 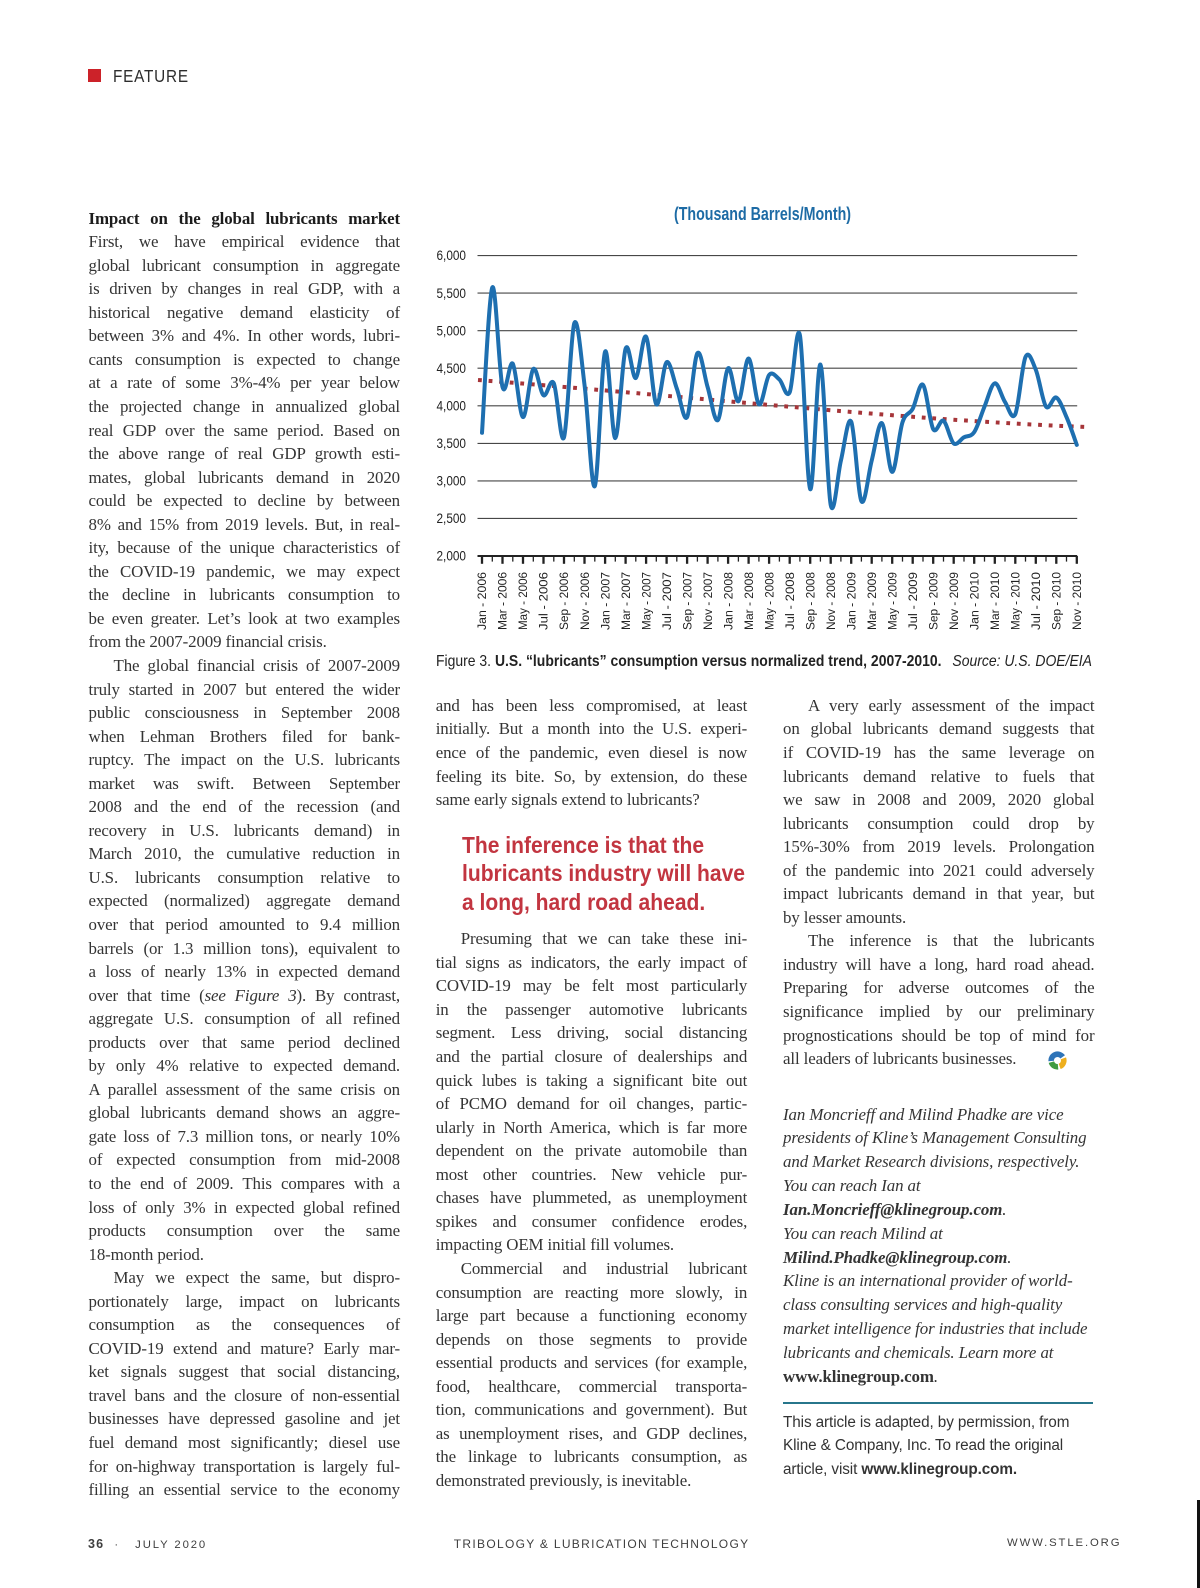 What do you see at coordinates (452, 293) in the screenshot?
I see `svg-text: 5,500` at bounding box center [452, 293].